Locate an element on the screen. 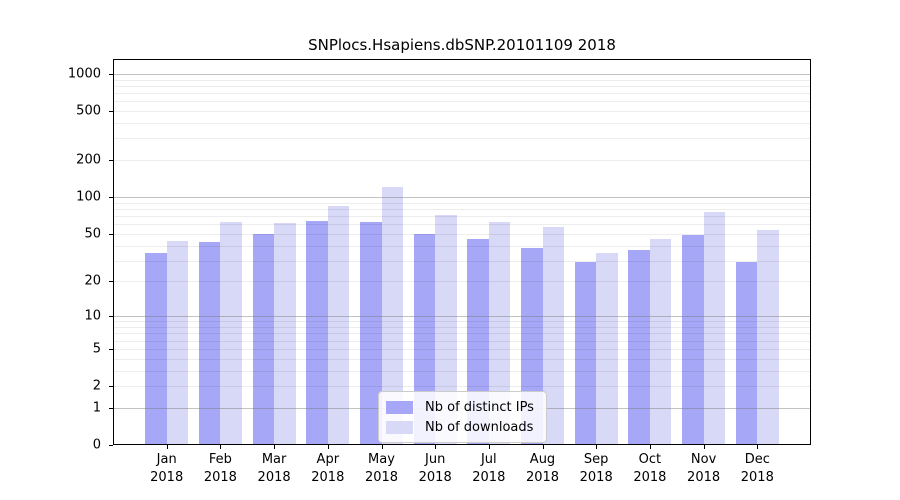 This screenshot has height=500, width=900. legend-swatch-downloads is located at coordinates (399, 427).